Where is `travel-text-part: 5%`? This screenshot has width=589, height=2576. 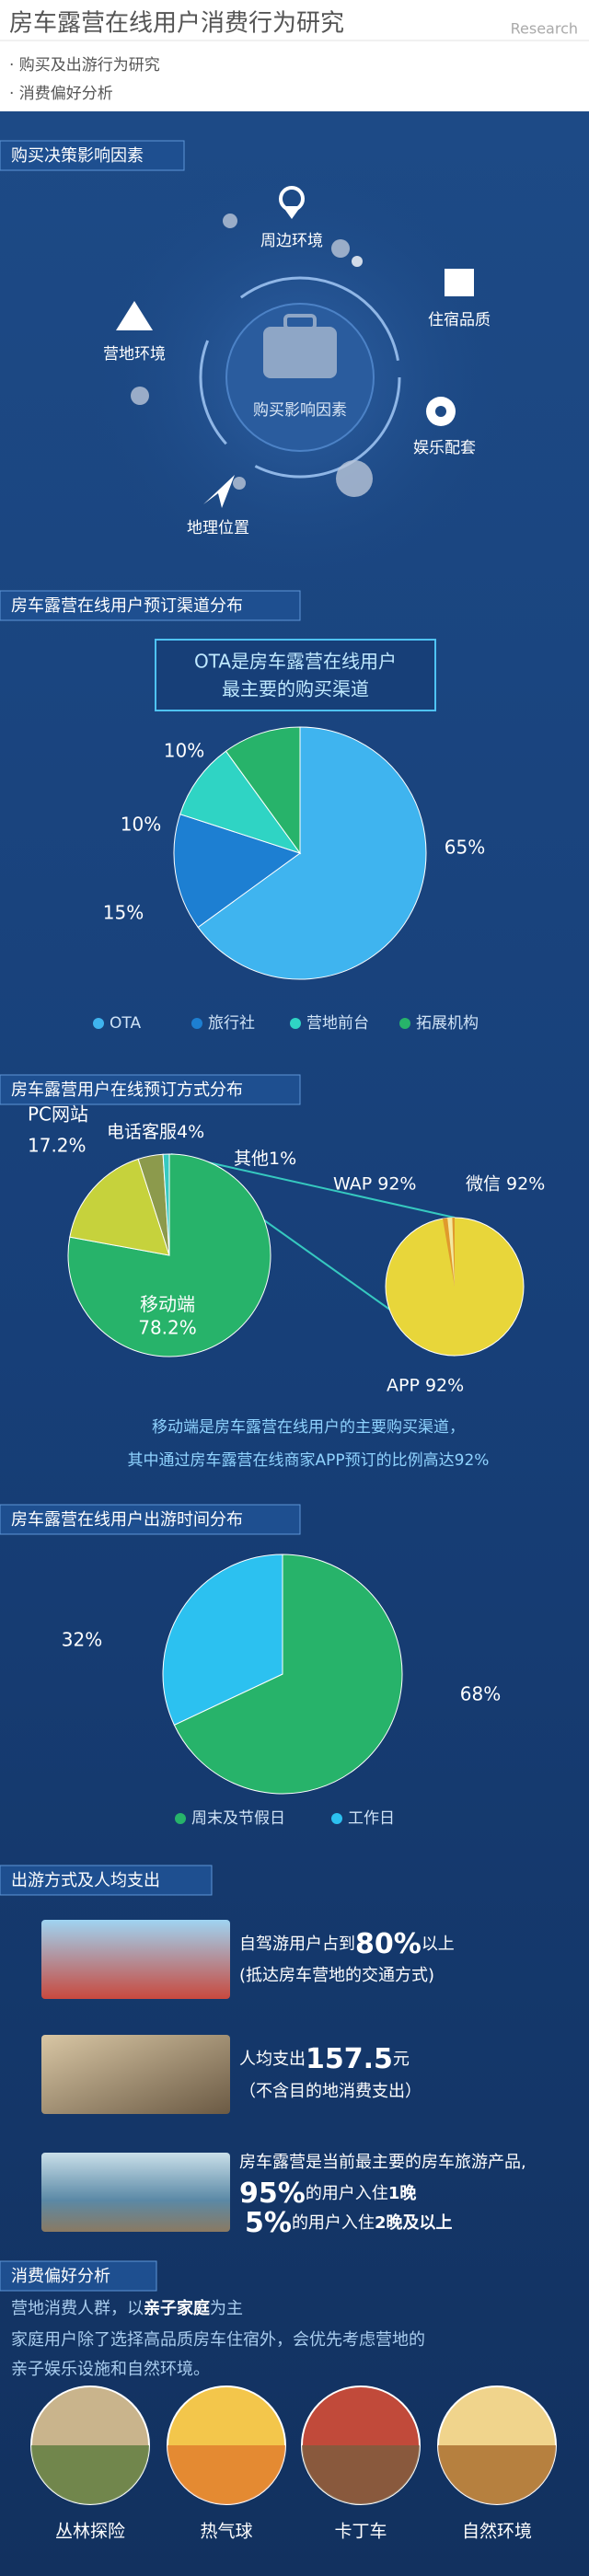
travel-text-part: 5% is located at coordinates (268, 2223).